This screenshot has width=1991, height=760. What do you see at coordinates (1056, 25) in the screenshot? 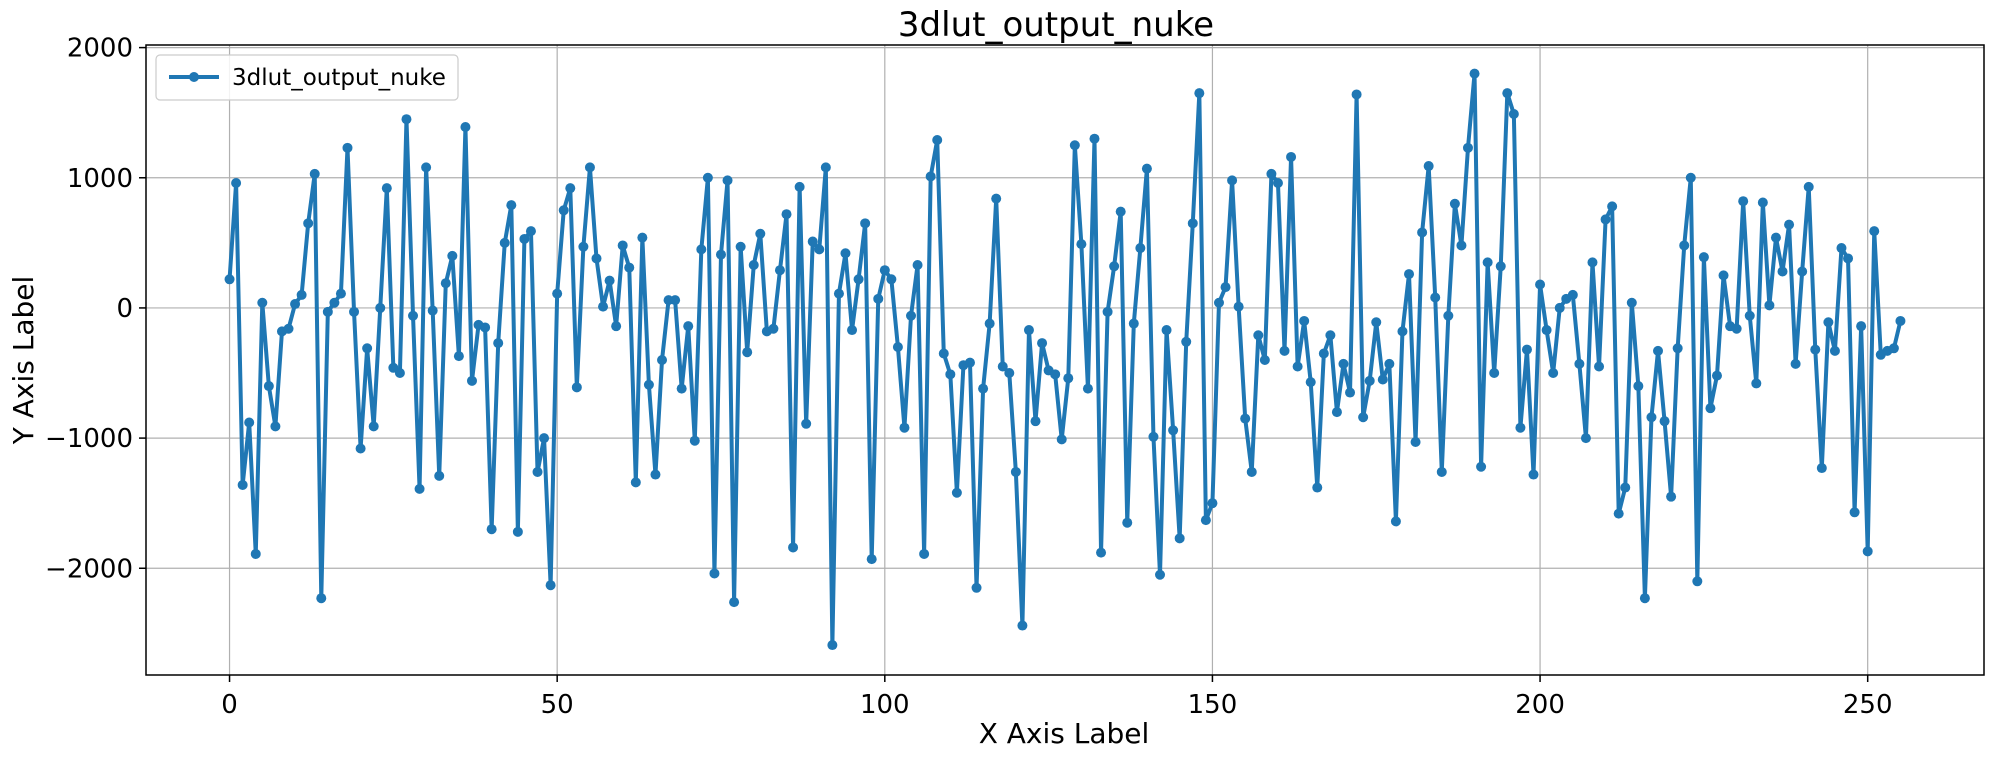
I see `chart-title: 3dlut_output_nuke` at bounding box center [1056, 25].